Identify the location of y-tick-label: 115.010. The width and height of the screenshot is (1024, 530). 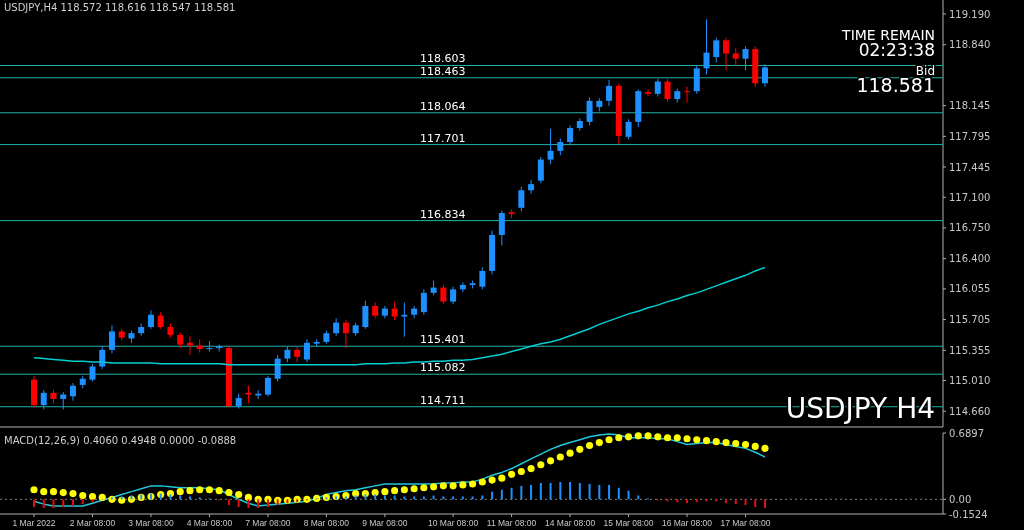
(970, 381).